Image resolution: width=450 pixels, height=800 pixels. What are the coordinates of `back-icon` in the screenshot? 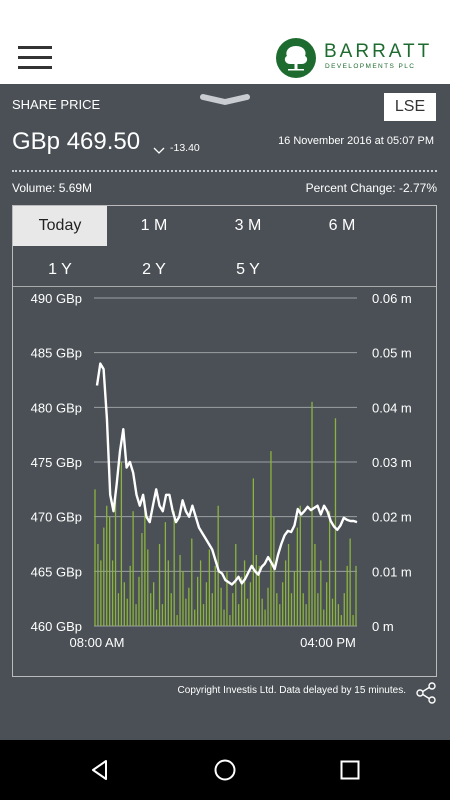 It's located at (100, 770).